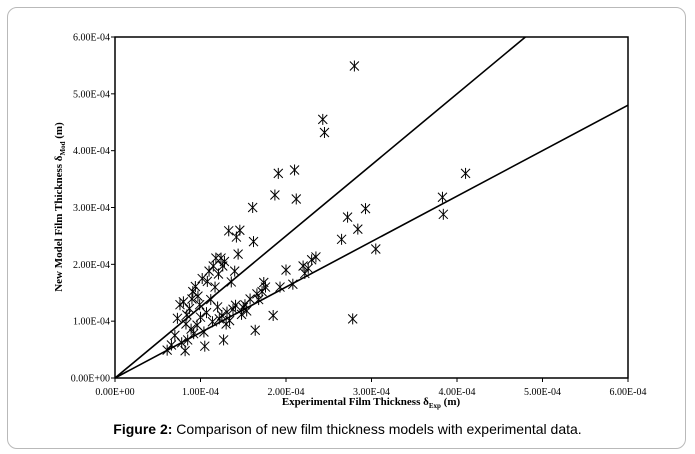 The width and height of the screenshot is (695, 454). What do you see at coordinates (286, 392) in the screenshot?
I see `x-tick-label: 2.00E-04` at bounding box center [286, 392].